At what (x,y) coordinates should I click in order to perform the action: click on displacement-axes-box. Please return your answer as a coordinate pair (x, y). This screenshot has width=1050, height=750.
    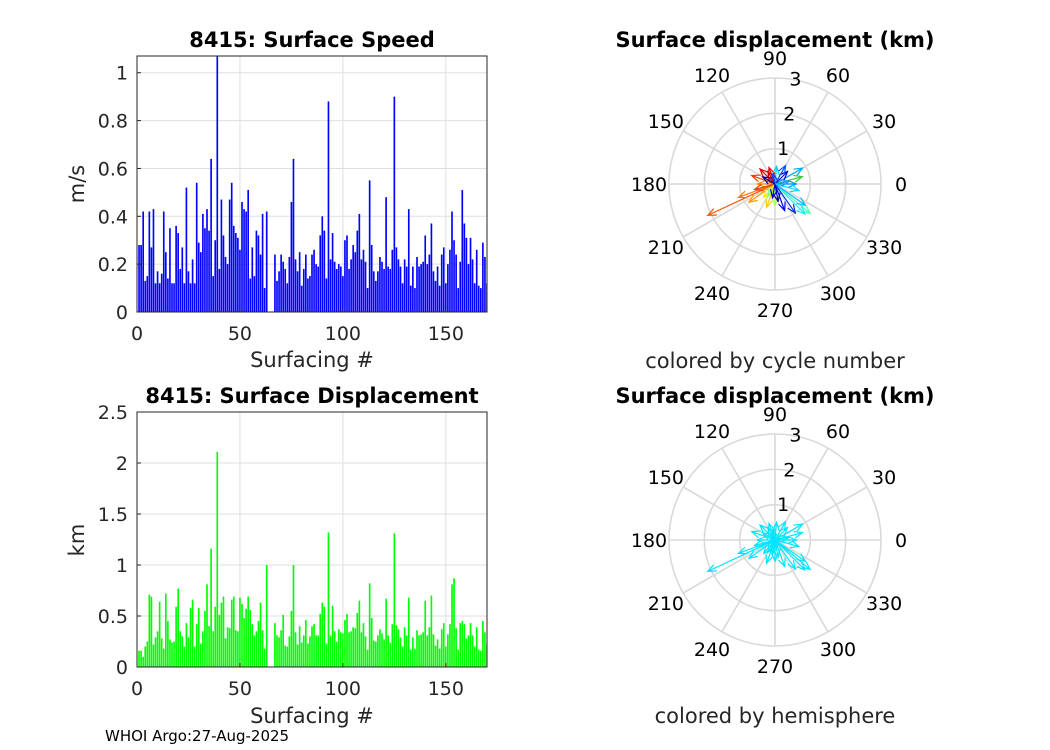
    Looking at the image, I should click on (312, 539).